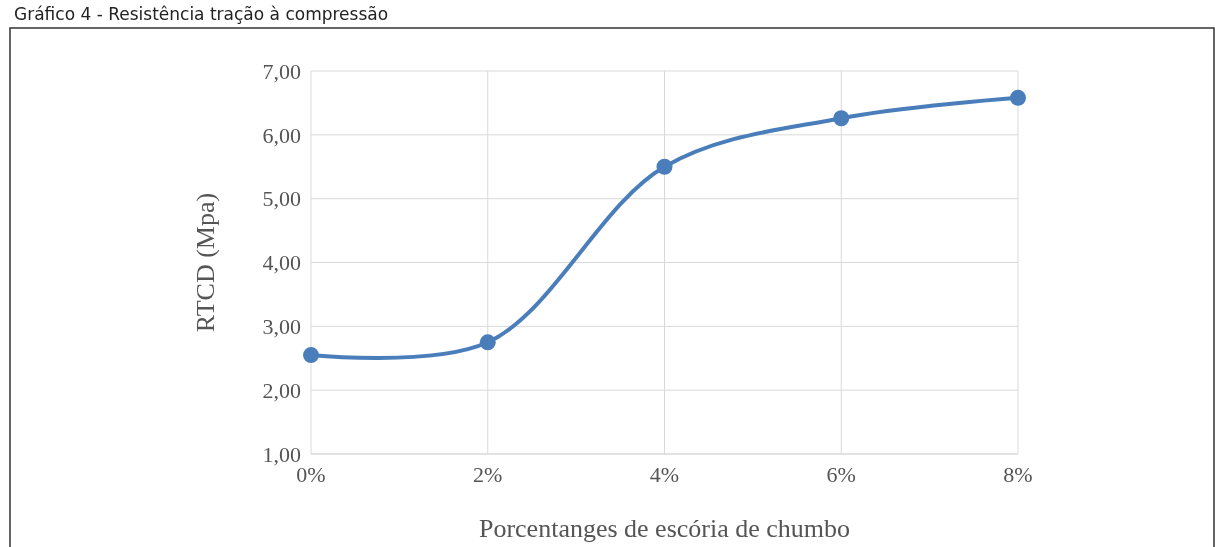 The width and height of the screenshot is (1215, 547). I want to click on chart-title: Gráfico 4 - Resistência tração à compressão, so click(201, 14).